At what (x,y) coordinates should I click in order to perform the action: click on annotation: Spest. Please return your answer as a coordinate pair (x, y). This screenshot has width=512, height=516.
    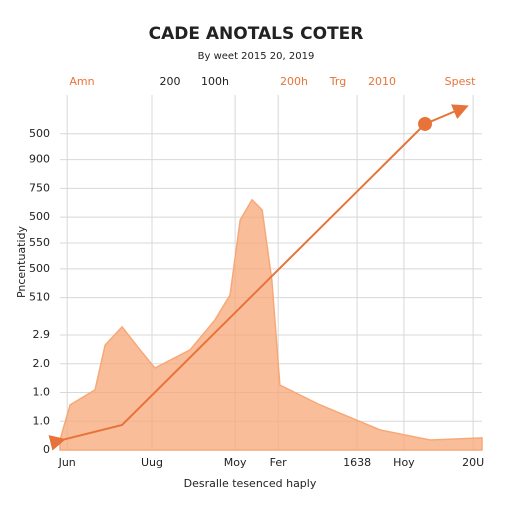
    Looking at the image, I should click on (460, 81).